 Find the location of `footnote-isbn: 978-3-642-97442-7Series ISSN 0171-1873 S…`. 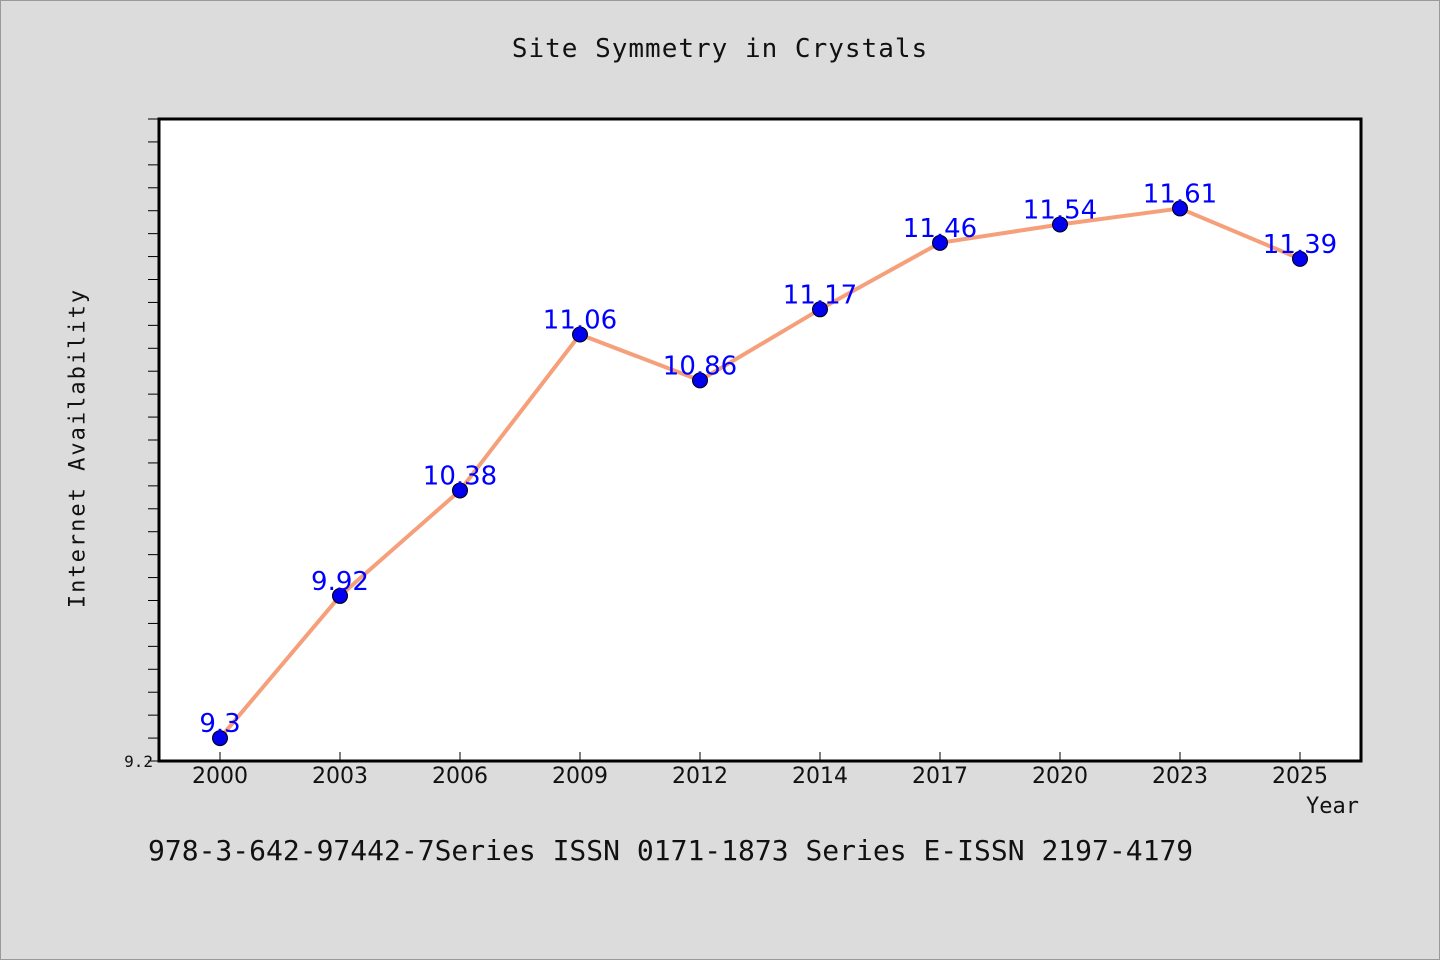

footnote-isbn: 978-3-642-97442-7Series ISSN 0171-1873 S… is located at coordinates (671, 850).